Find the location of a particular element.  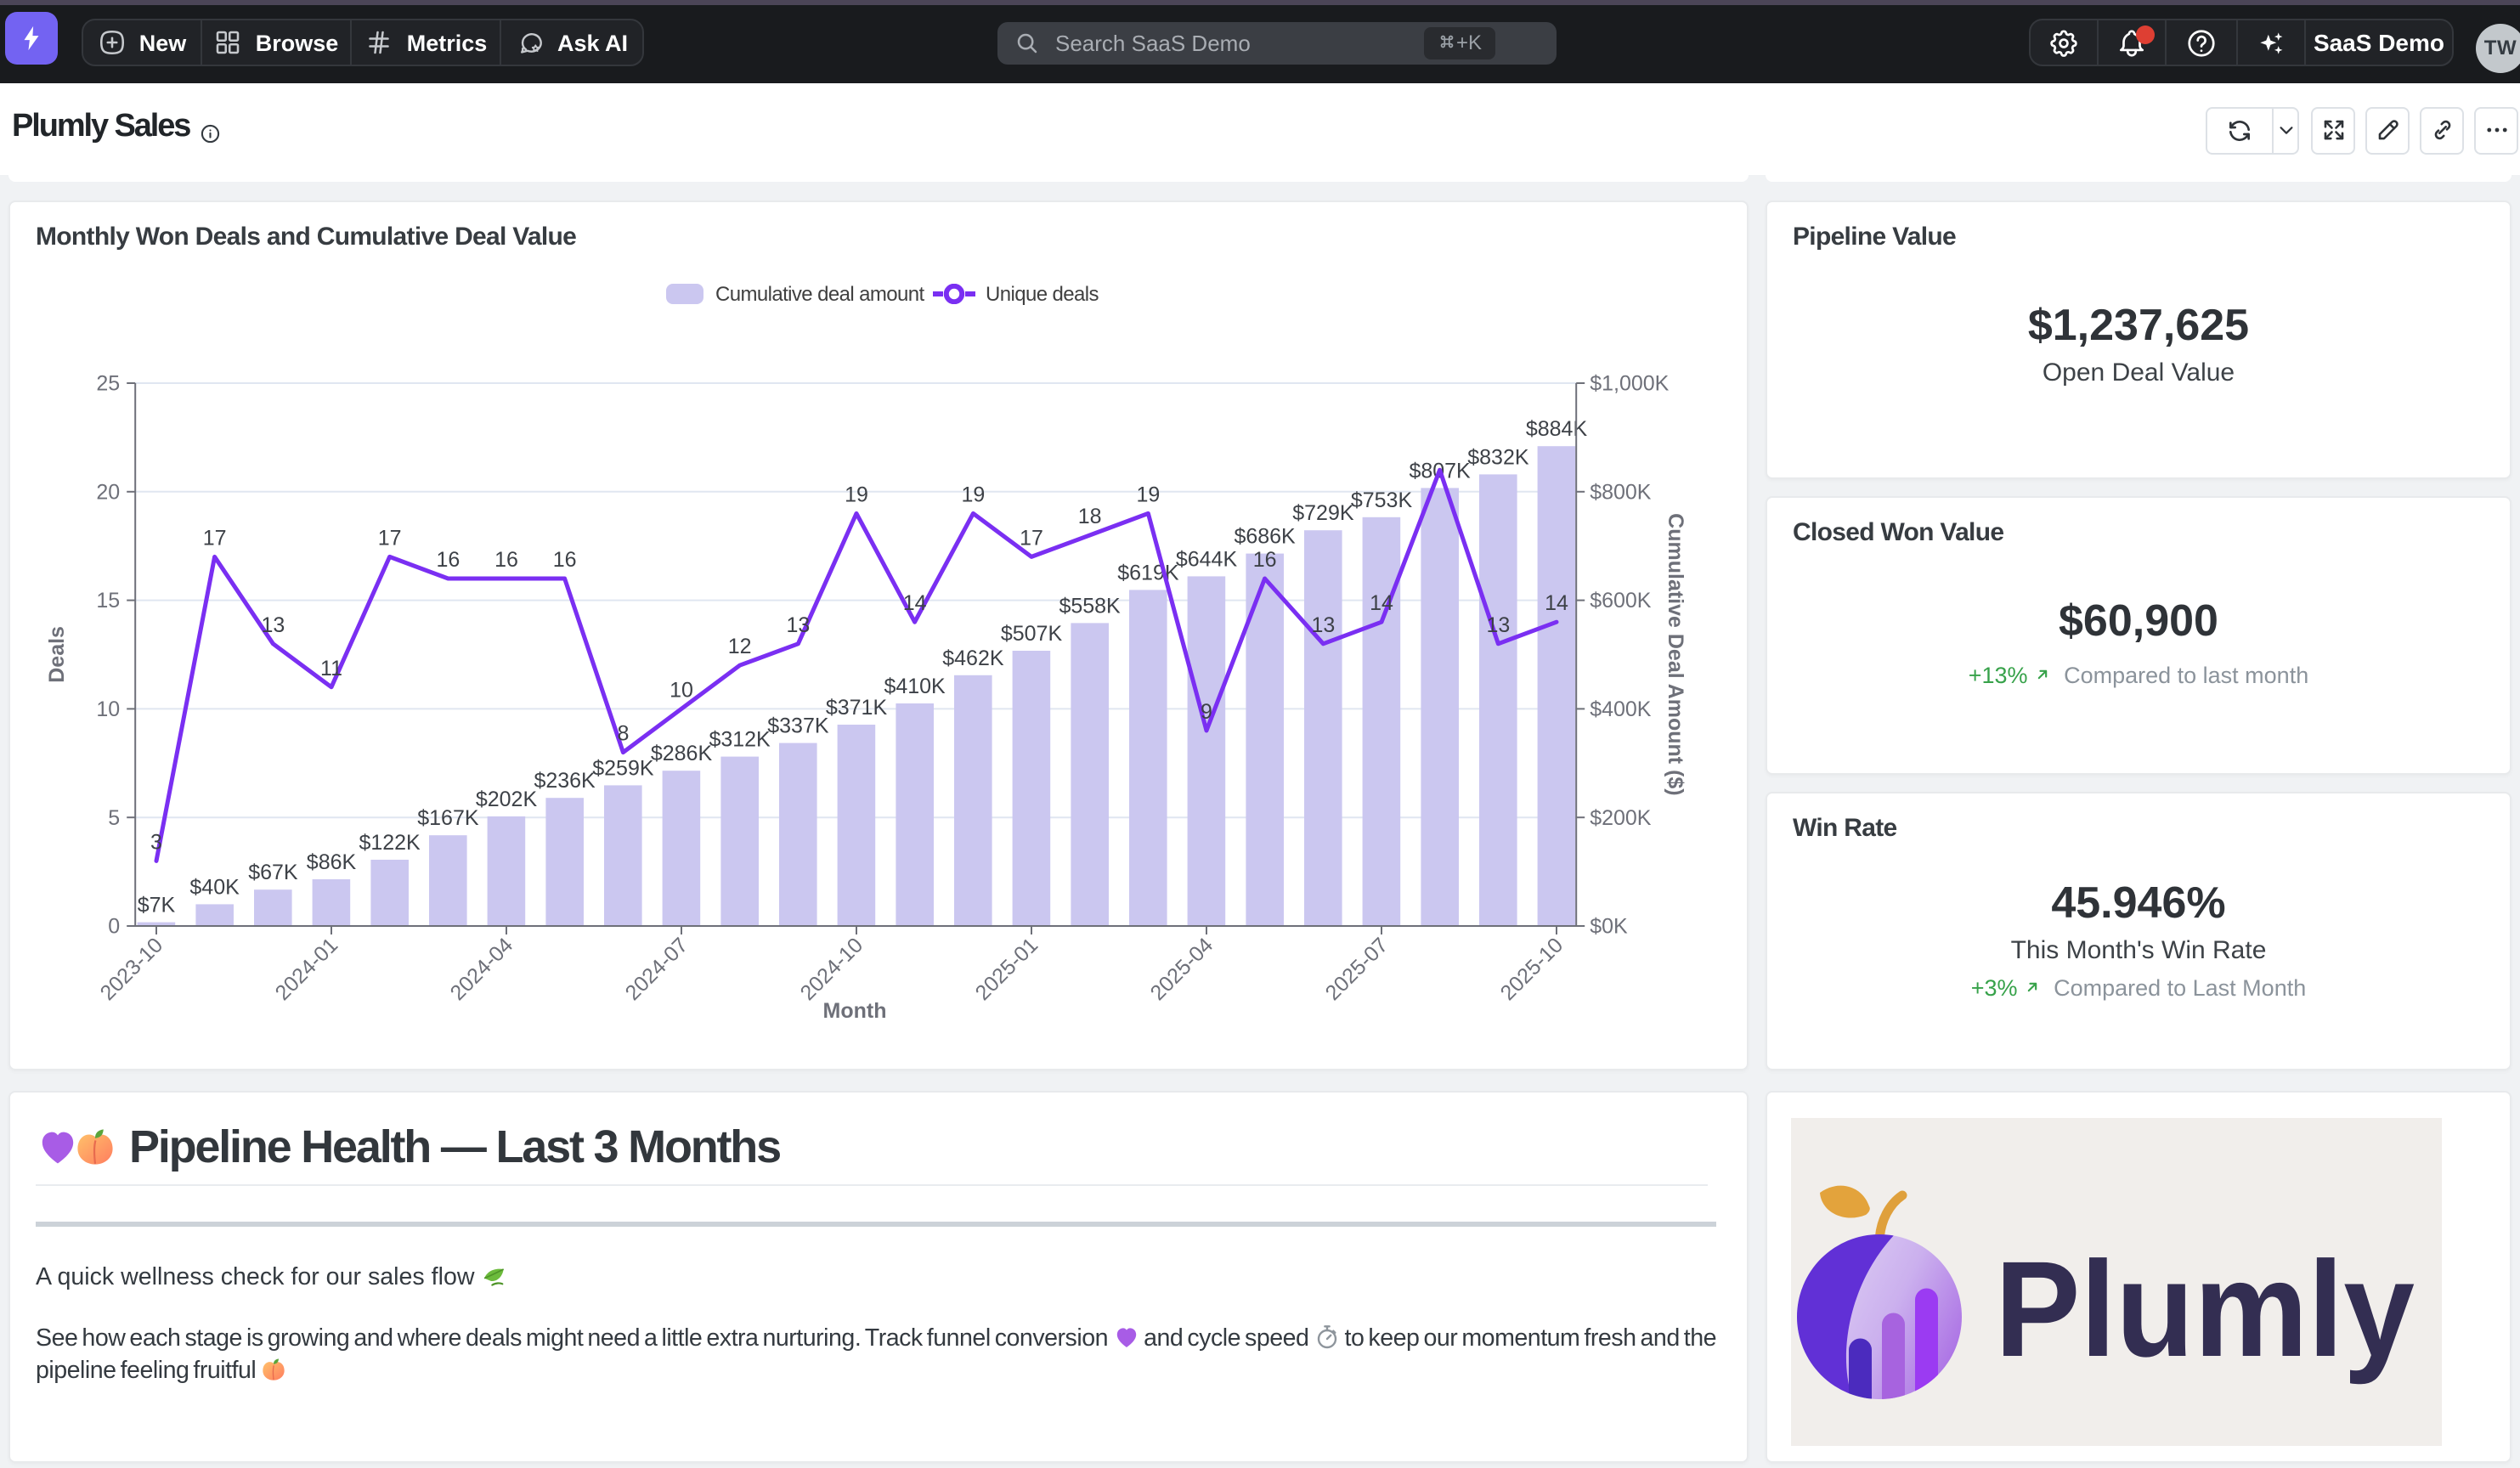

svg-text: $202K is located at coordinates (507, 798).